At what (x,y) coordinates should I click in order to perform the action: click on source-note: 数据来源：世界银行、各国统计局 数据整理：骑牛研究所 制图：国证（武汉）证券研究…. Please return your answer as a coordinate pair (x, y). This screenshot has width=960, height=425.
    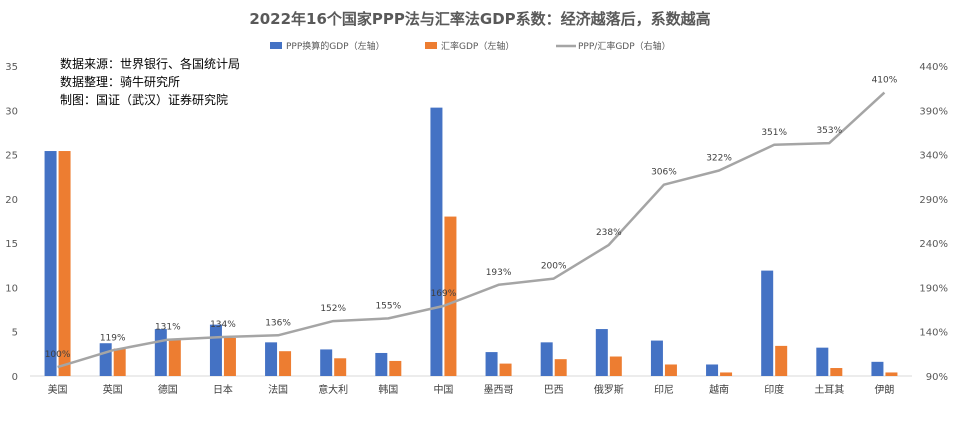
    Looking at the image, I should click on (150, 81).